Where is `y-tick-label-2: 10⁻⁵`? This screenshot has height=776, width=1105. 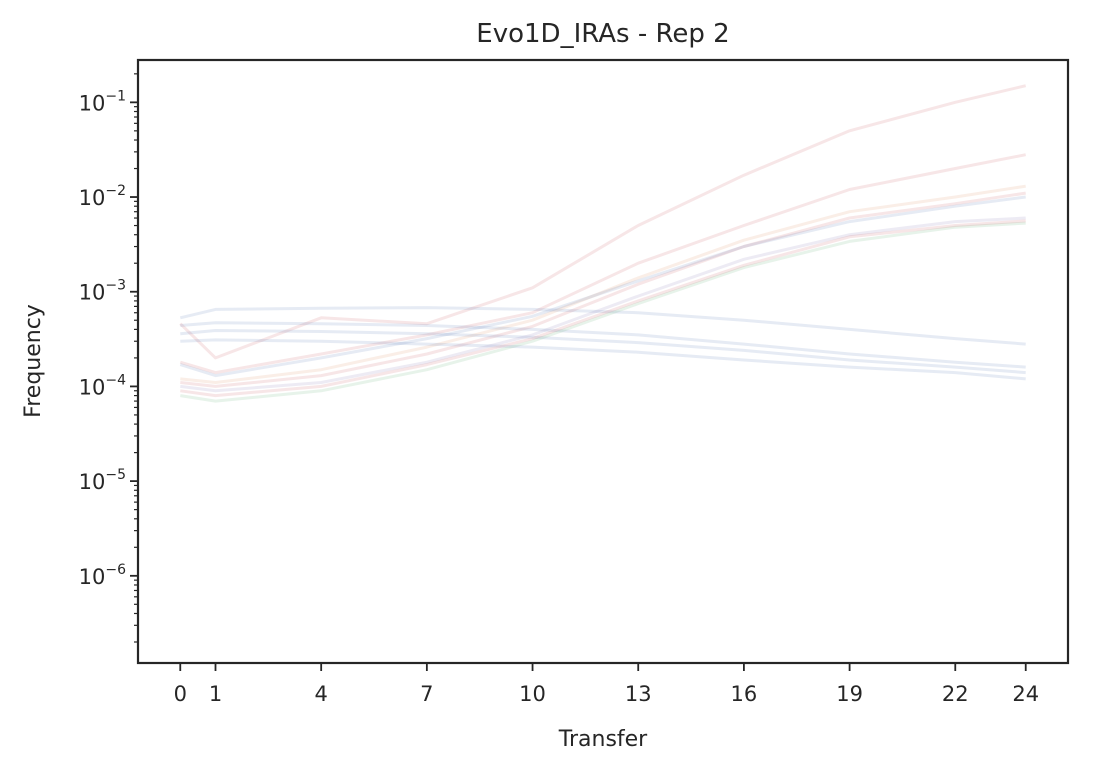
y-tick-label-2: 10⁻⁵ is located at coordinates (102, 480).